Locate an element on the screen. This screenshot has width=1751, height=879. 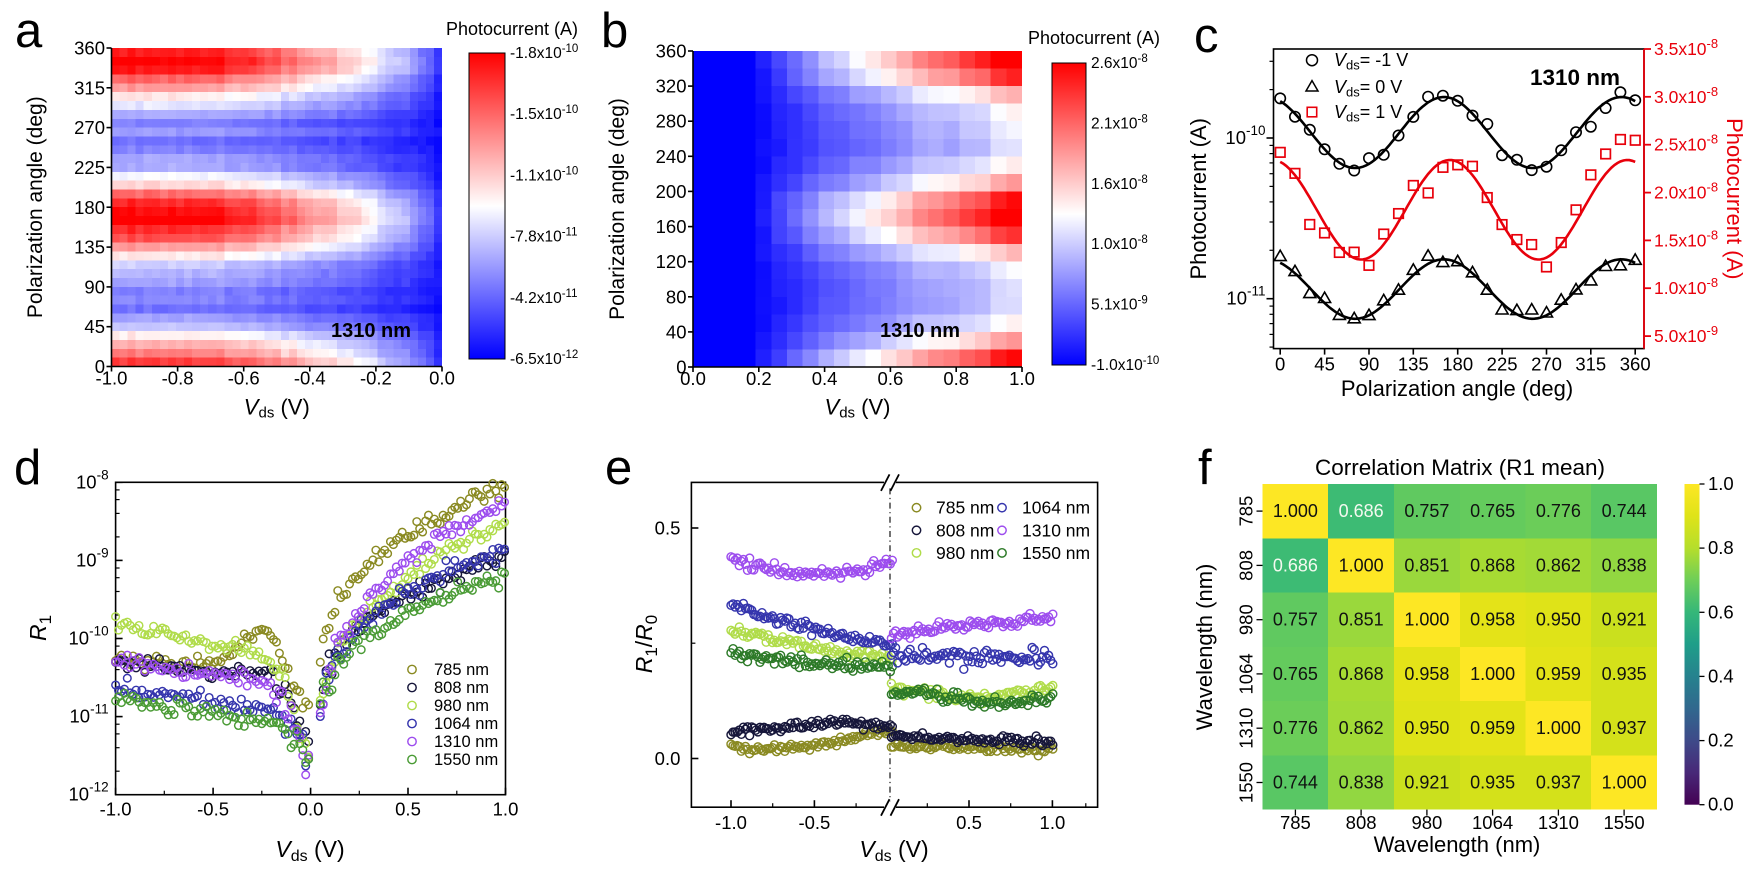
svg-text: d is located at coordinates (27, 468).